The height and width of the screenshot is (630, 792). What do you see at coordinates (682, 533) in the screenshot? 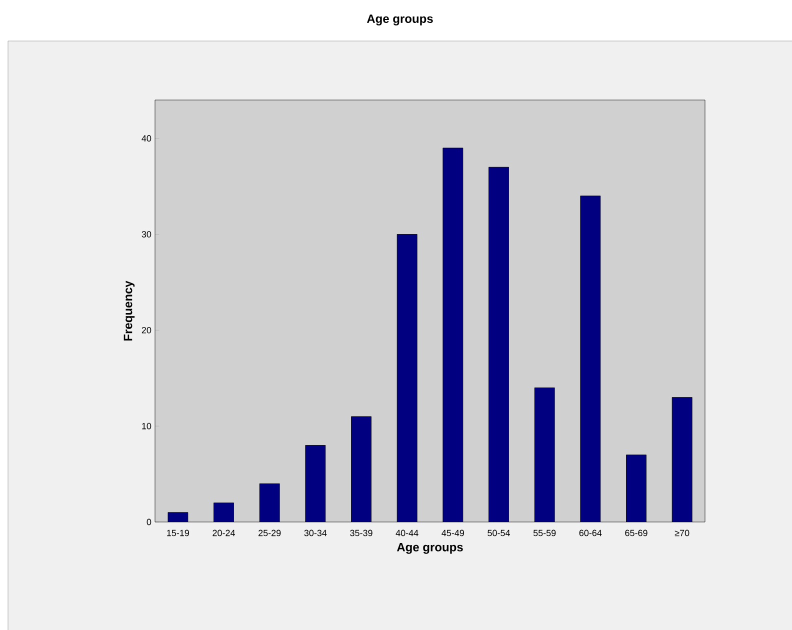
I see `x-tick-label: ≥70` at bounding box center [682, 533].